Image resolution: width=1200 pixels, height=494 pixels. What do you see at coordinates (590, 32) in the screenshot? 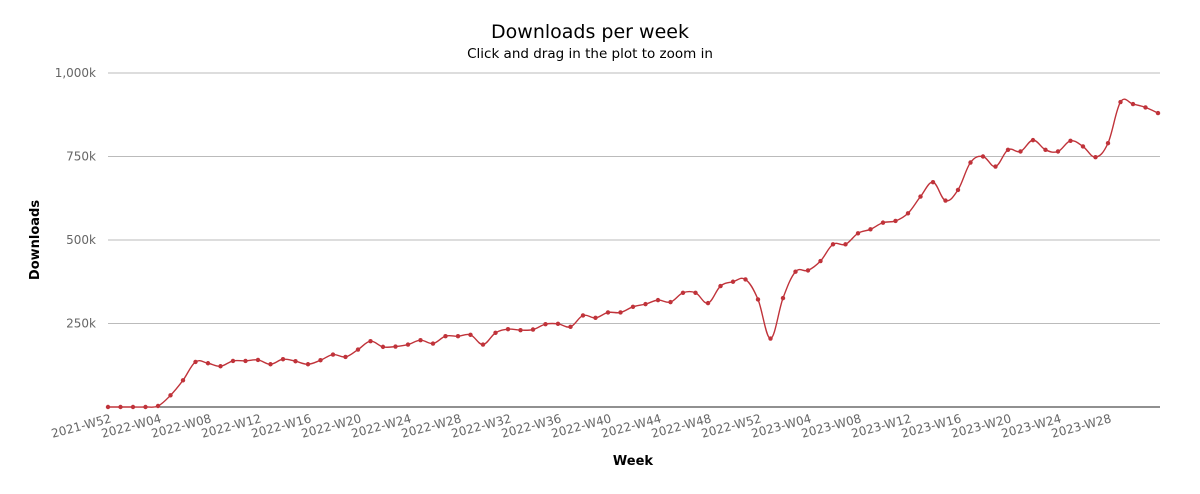
I see `chart-title: Downloads per week` at bounding box center [590, 32].